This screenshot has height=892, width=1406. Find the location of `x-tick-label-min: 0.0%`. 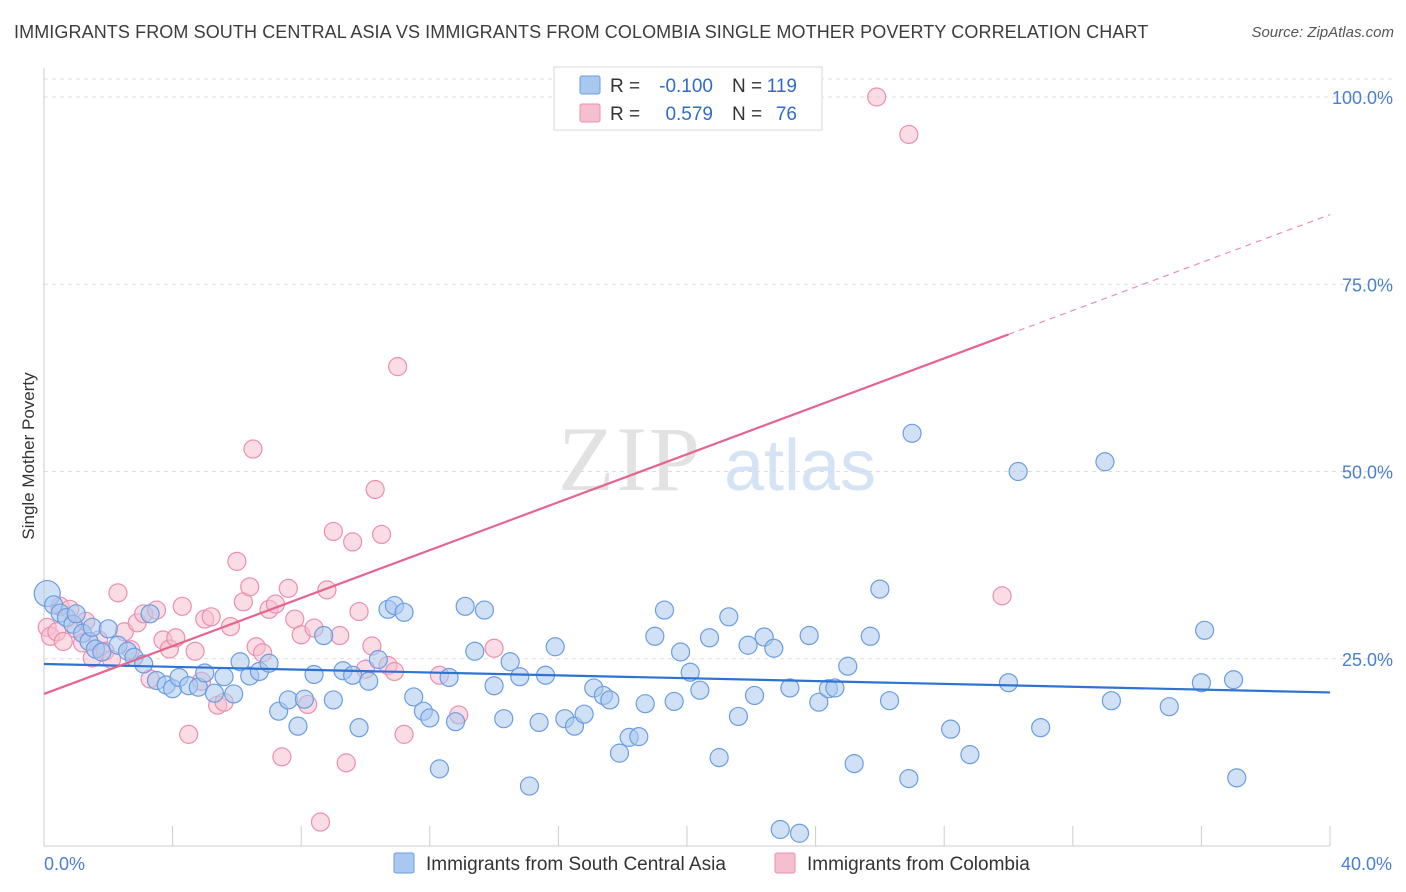

x-tick-label-min: 0.0% is located at coordinates (64, 864).